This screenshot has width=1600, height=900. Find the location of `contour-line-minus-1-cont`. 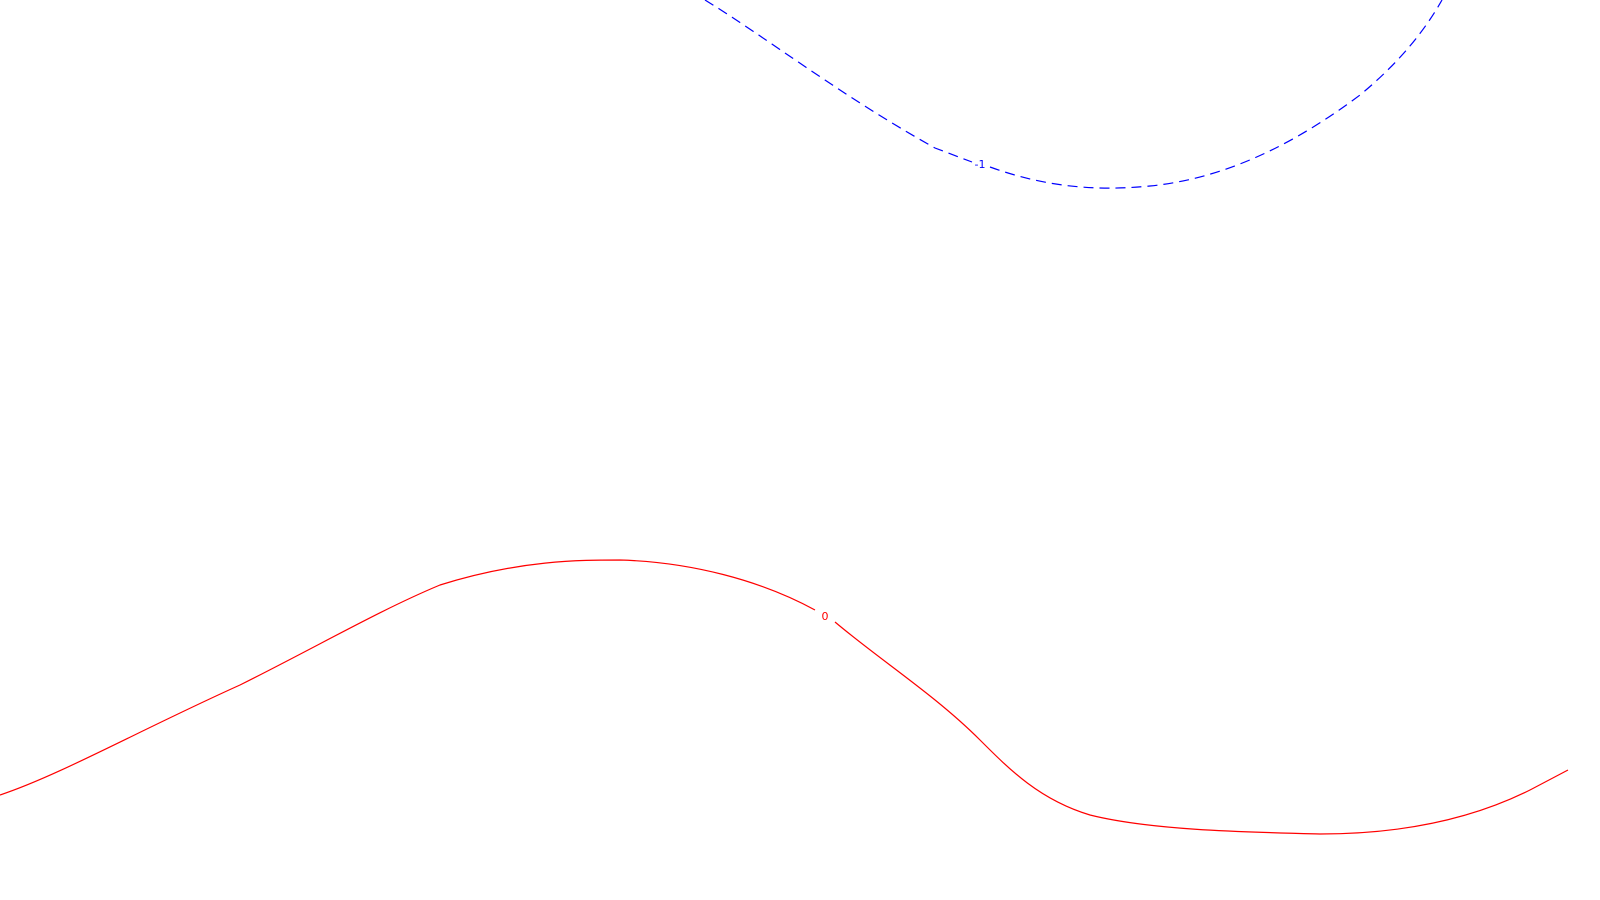

contour-line-minus-1-cont is located at coordinates (1216, 94).